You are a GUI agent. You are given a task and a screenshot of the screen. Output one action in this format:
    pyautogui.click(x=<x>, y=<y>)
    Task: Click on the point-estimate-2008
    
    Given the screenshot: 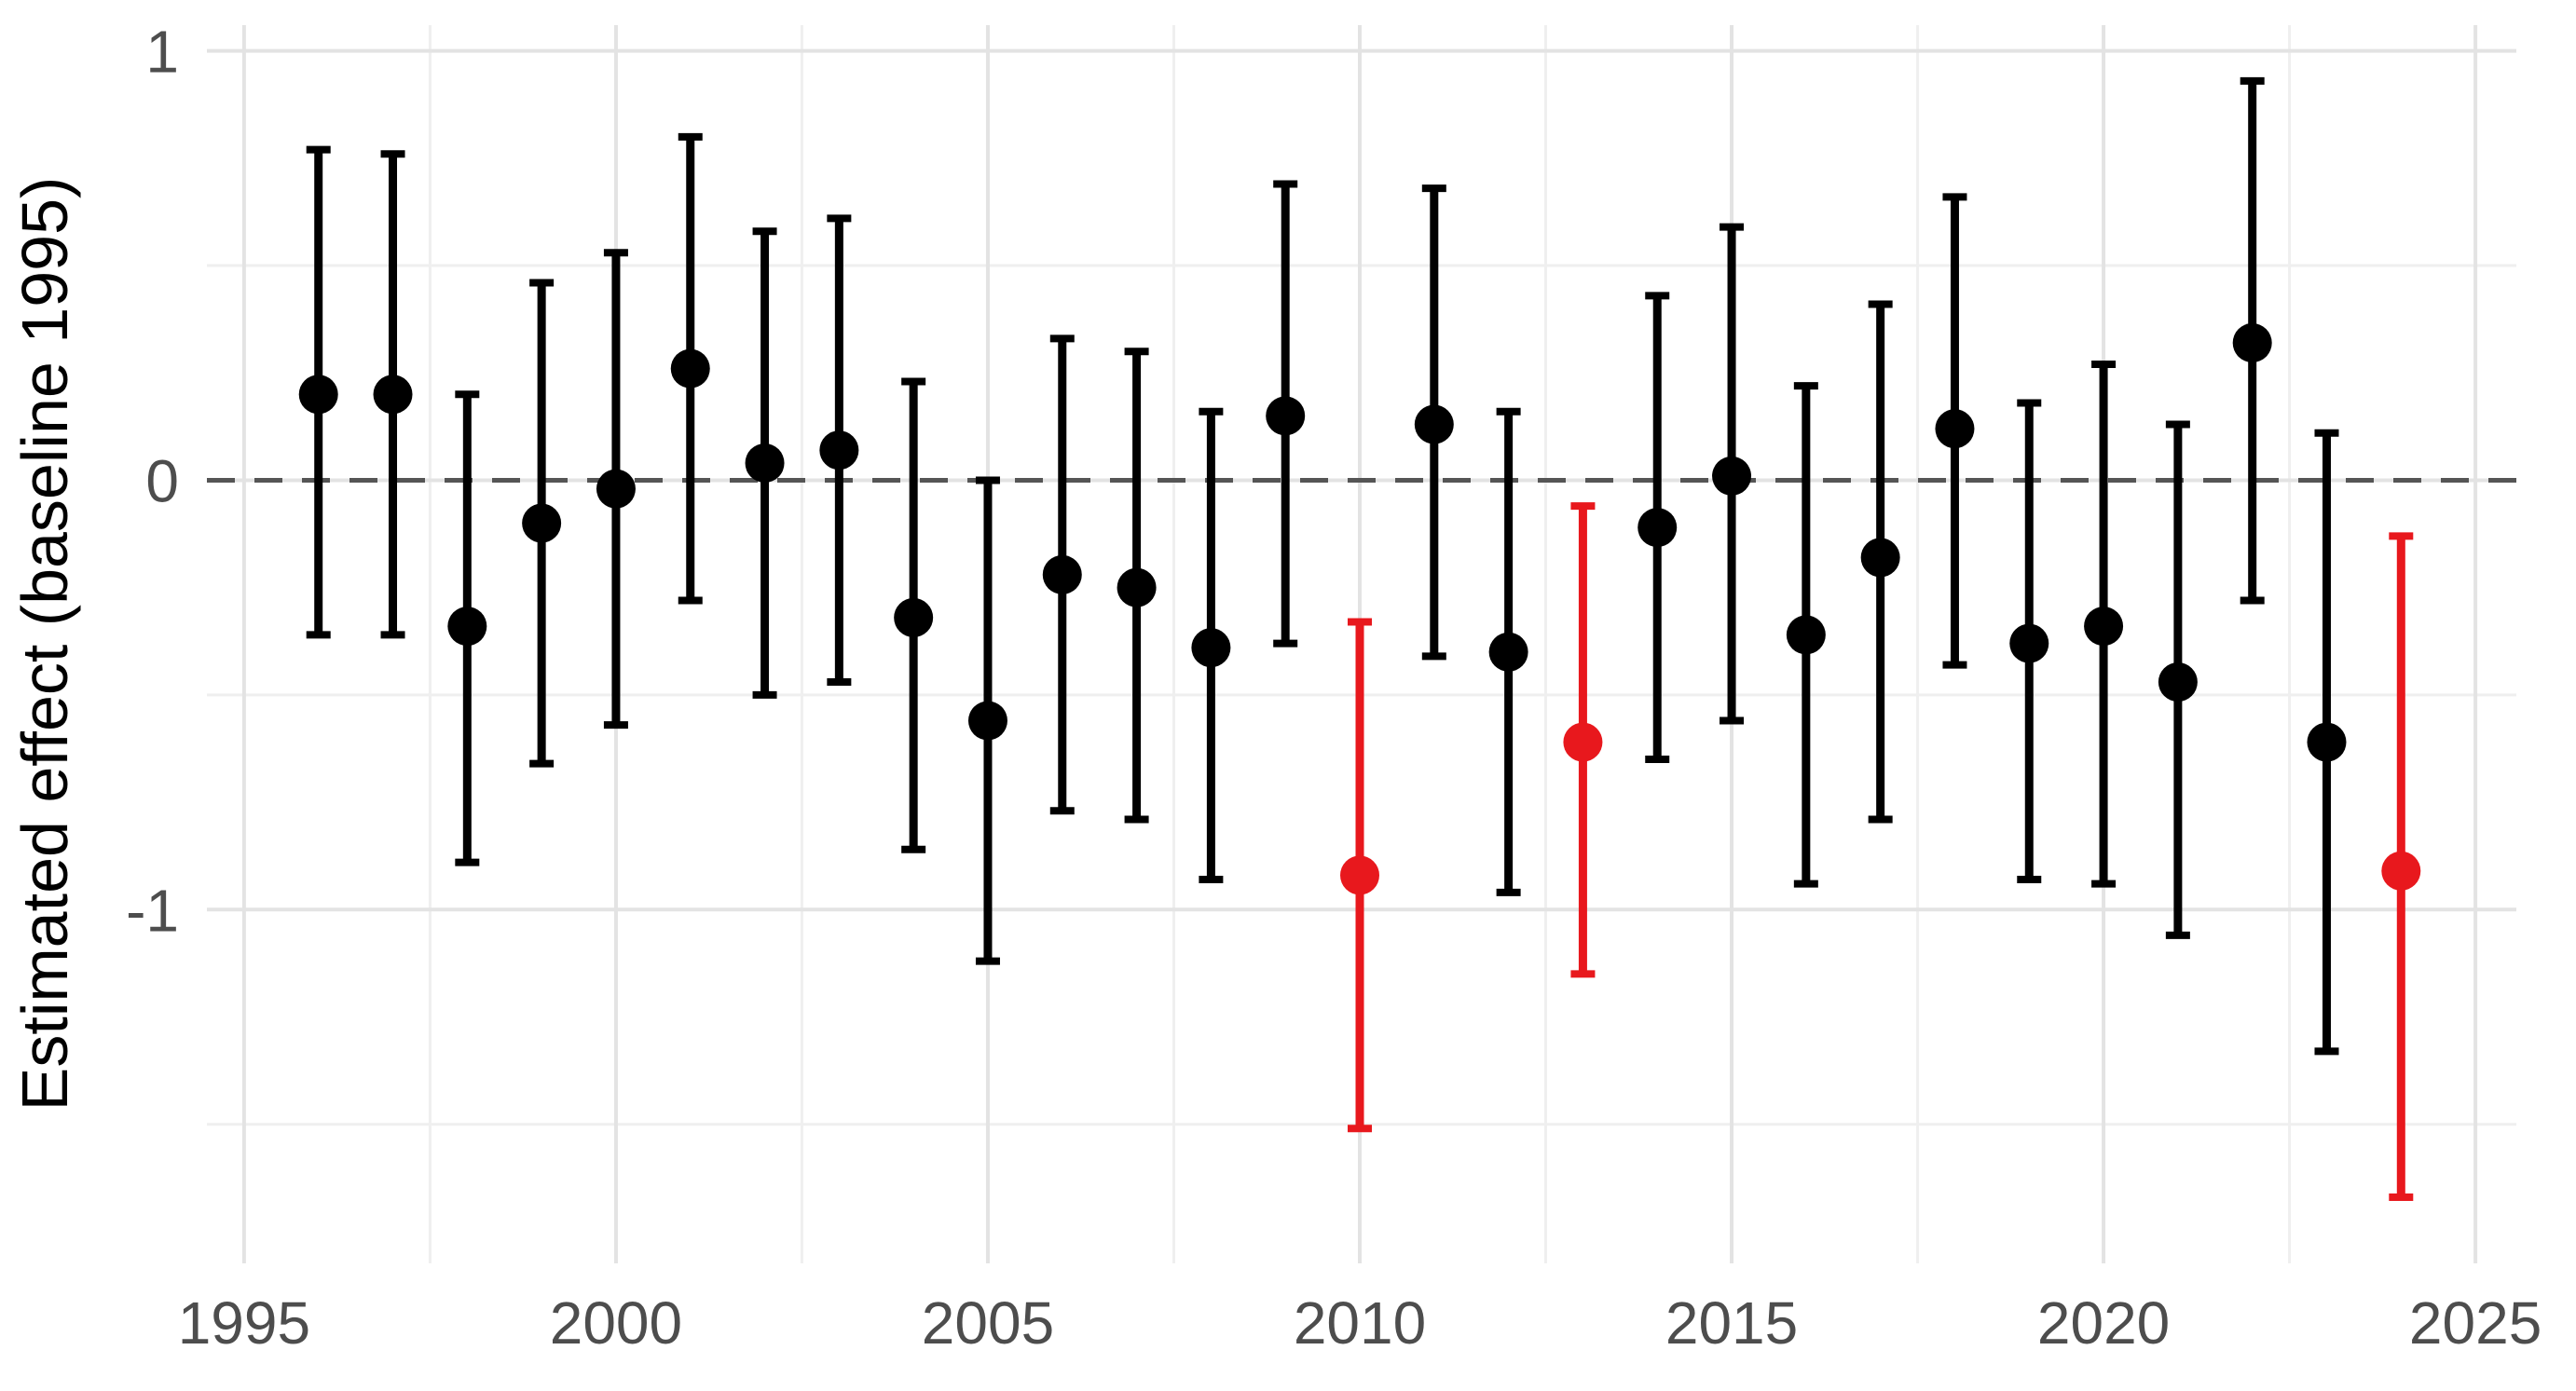 What is the action you would take?
    pyautogui.click(x=1211, y=648)
    